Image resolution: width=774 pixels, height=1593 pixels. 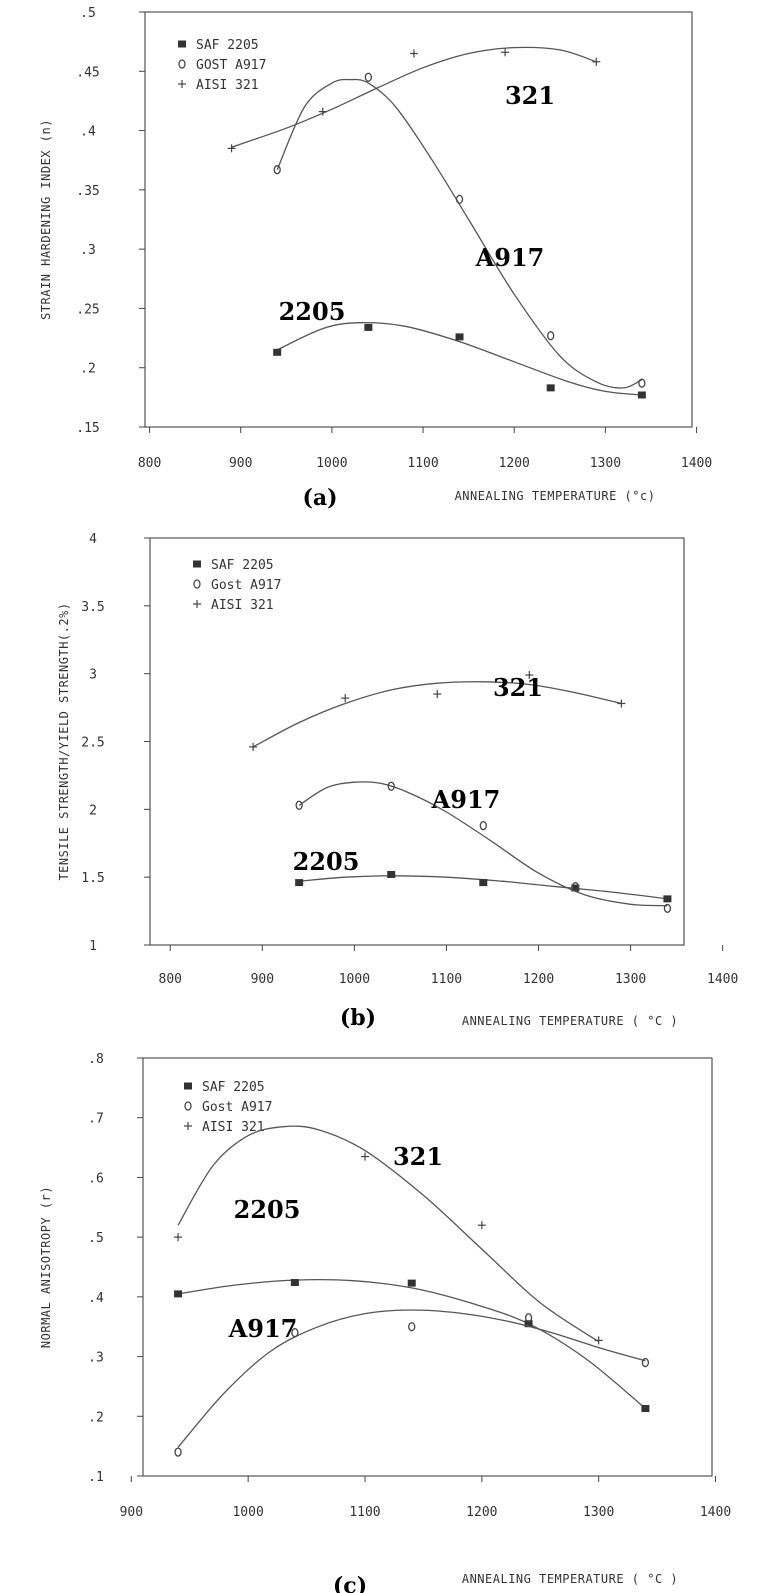 What do you see at coordinates (96, 1059) in the screenshot?
I see `y-tick-label: .8` at bounding box center [96, 1059].